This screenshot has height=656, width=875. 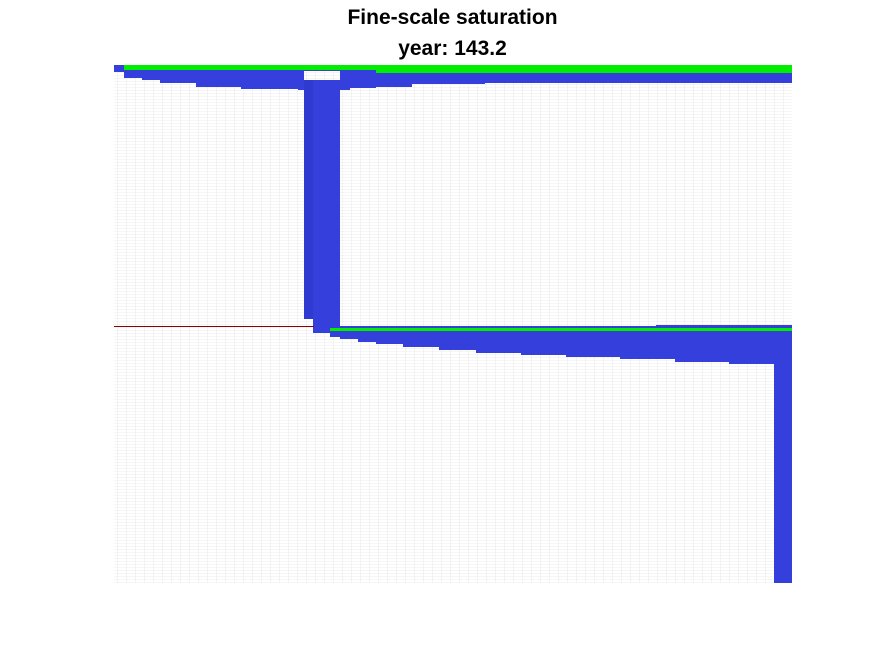 I want to click on chart-subtitle: year: 143.2, so click(x=452, y=48).